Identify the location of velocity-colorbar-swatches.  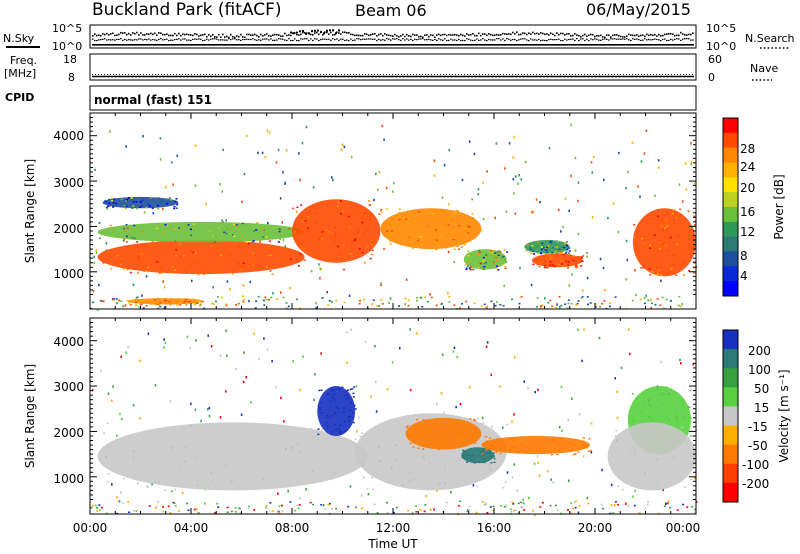
(730, 416).